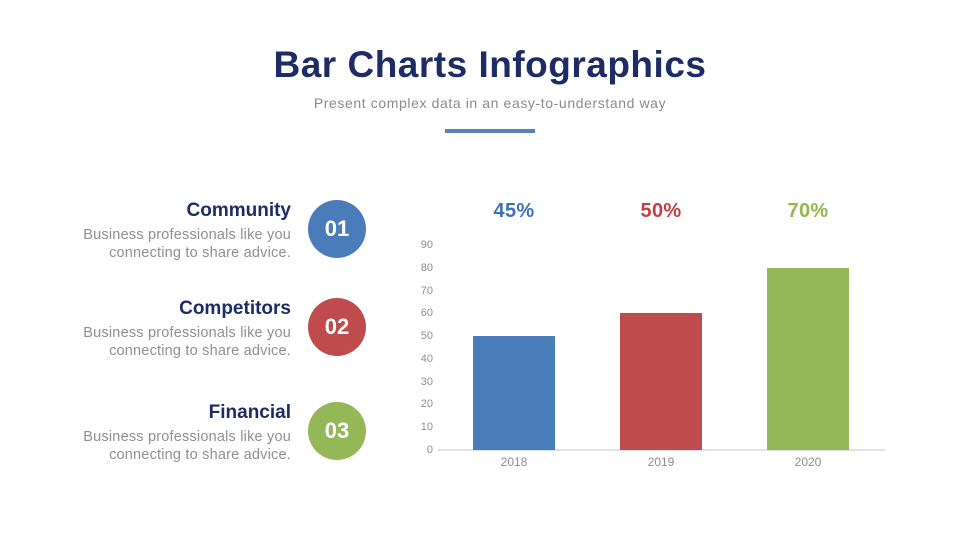 The width and height of the screenshot is (980, 551). I want to click on y-axis-tick-label: 60, so click(426, 313).